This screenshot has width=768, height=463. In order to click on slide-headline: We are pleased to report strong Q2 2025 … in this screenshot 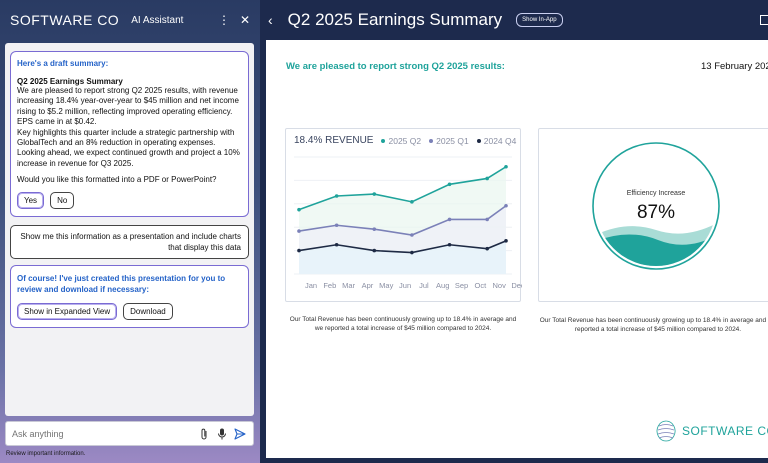, I will do `click(395, 66)`.